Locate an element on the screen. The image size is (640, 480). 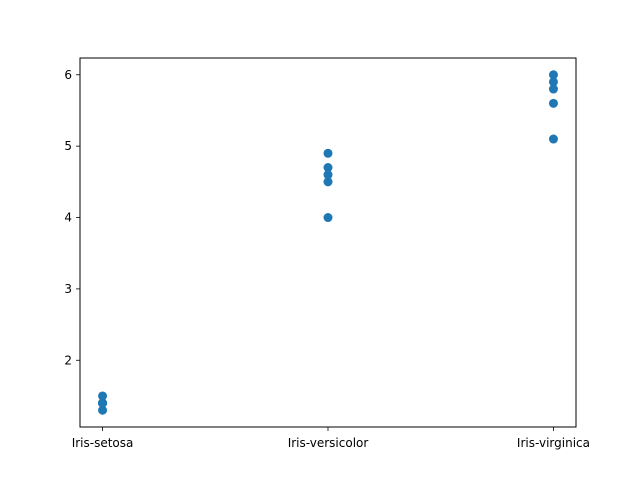
y-tick-label: 4 is located at coordinates (68, 218).